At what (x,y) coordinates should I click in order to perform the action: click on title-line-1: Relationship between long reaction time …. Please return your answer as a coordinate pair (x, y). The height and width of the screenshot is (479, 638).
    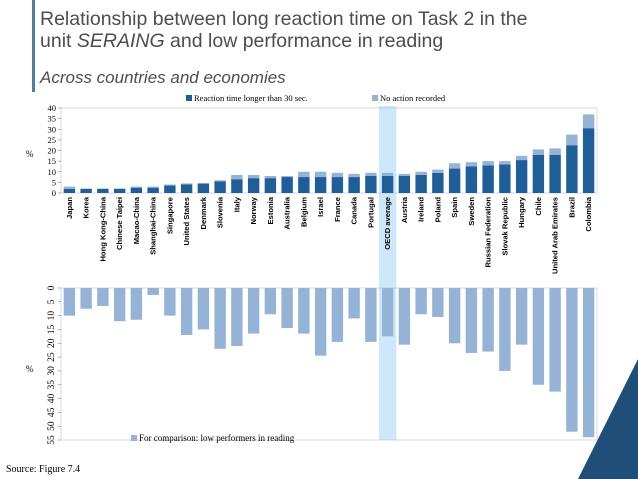
    Looking at the image, I should click on (284, 19).